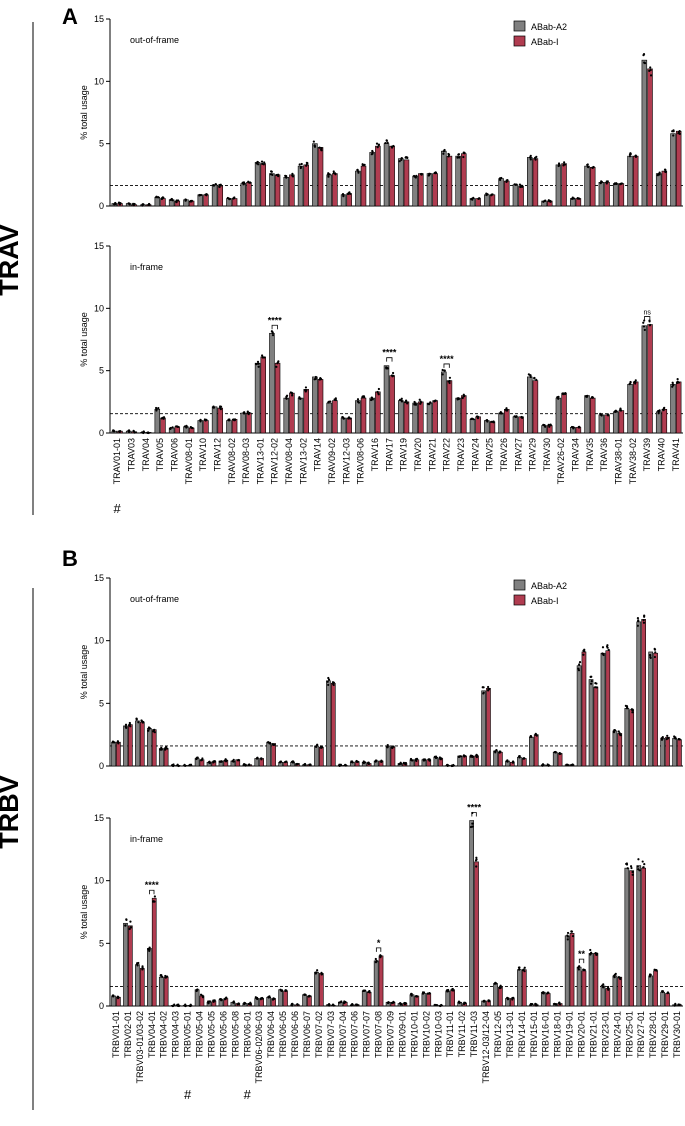  What do you see at coordinates (475, 454) in the screenshot?
I see `x-tick-label: TRAV24` at bounding box center [475, 454].